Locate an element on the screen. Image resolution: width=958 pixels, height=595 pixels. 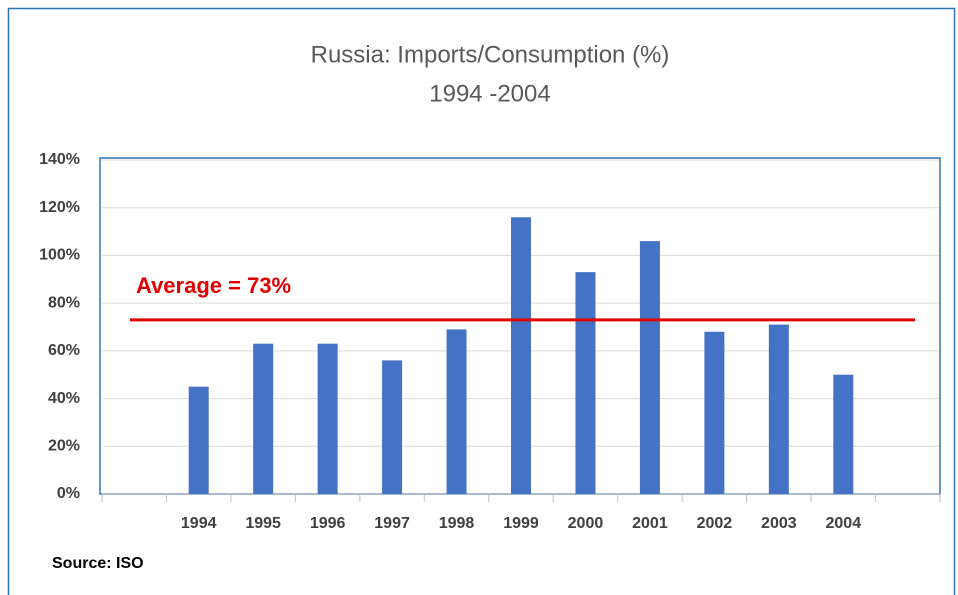
x-tick-label: 1994 is located at coordinates (199, 523).